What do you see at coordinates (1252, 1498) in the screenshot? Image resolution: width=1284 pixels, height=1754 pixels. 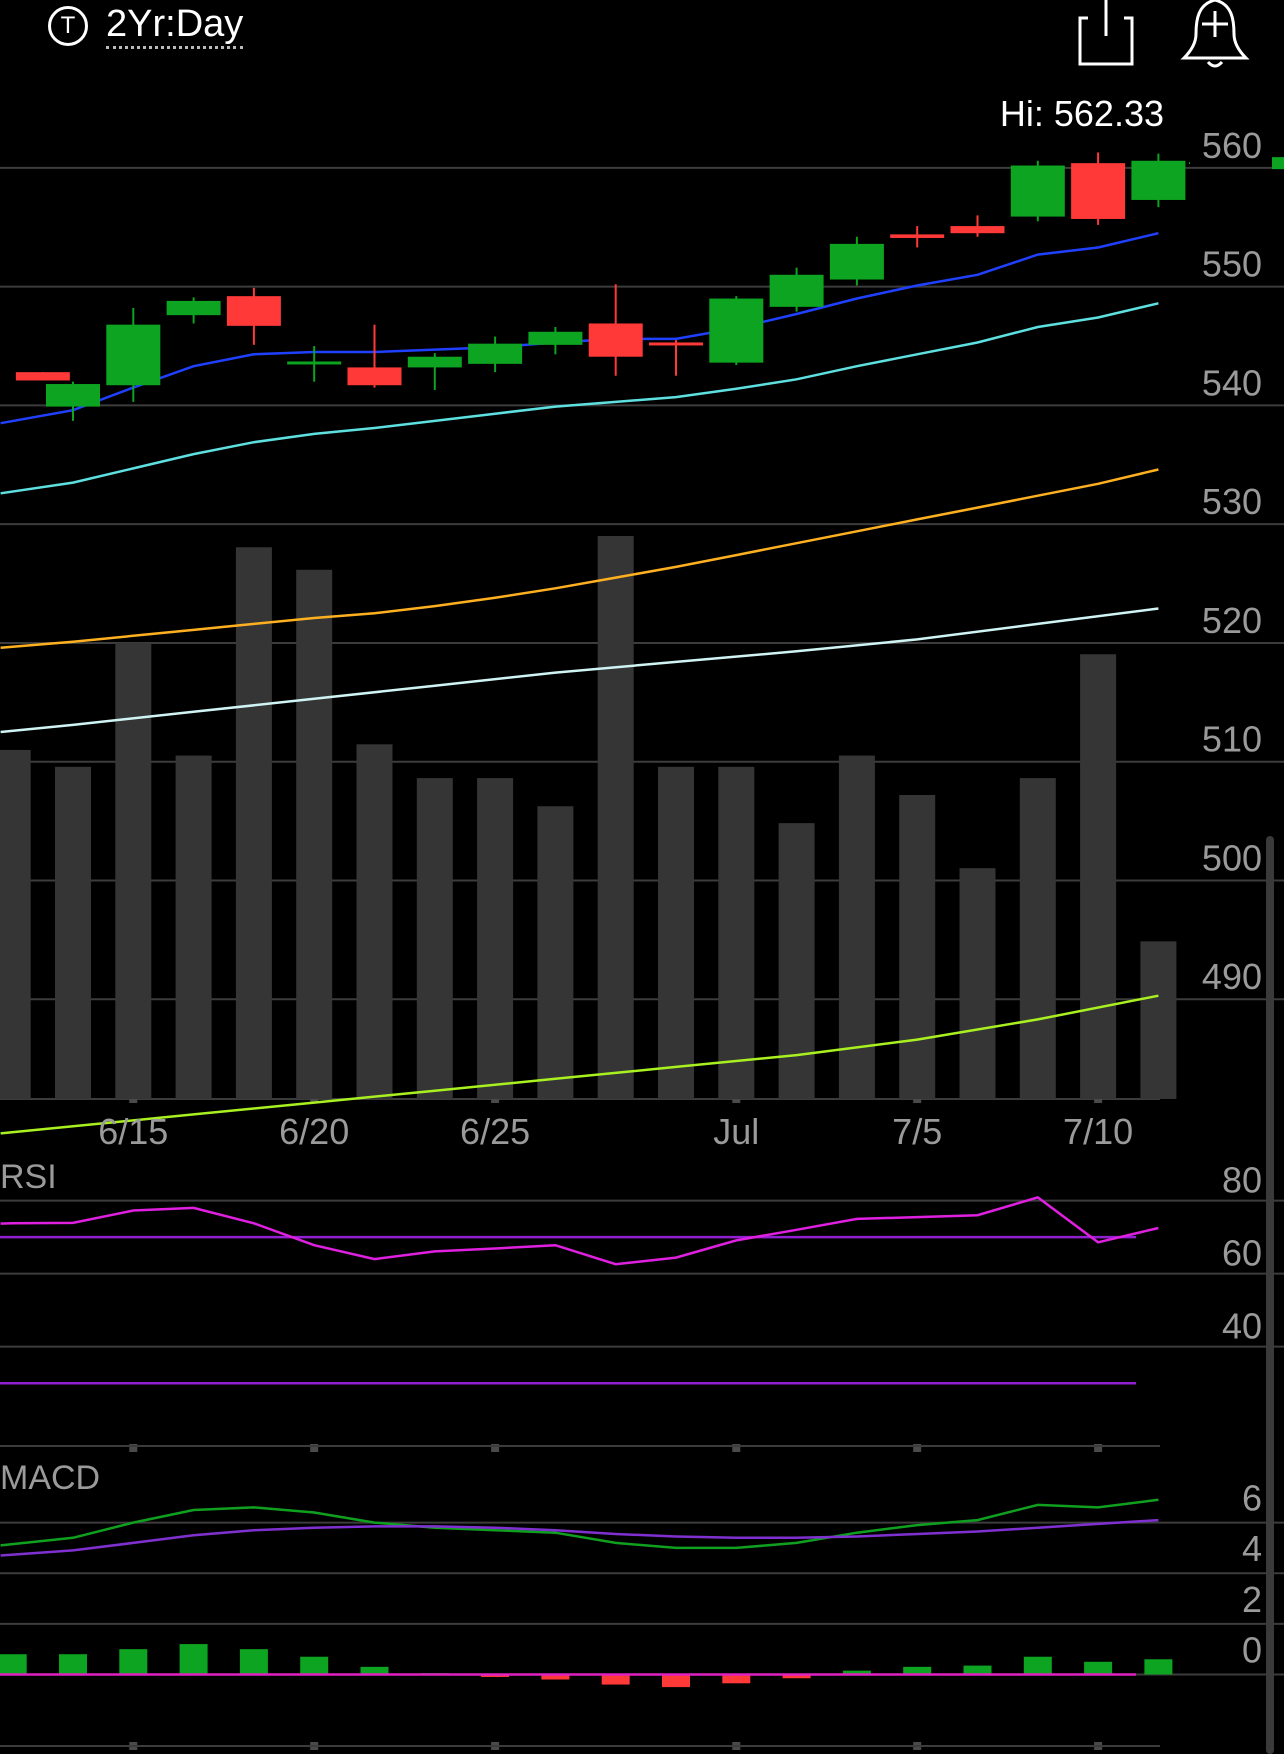 I see `macd-axis-label: 6` at bounding box center [1252, 1498].